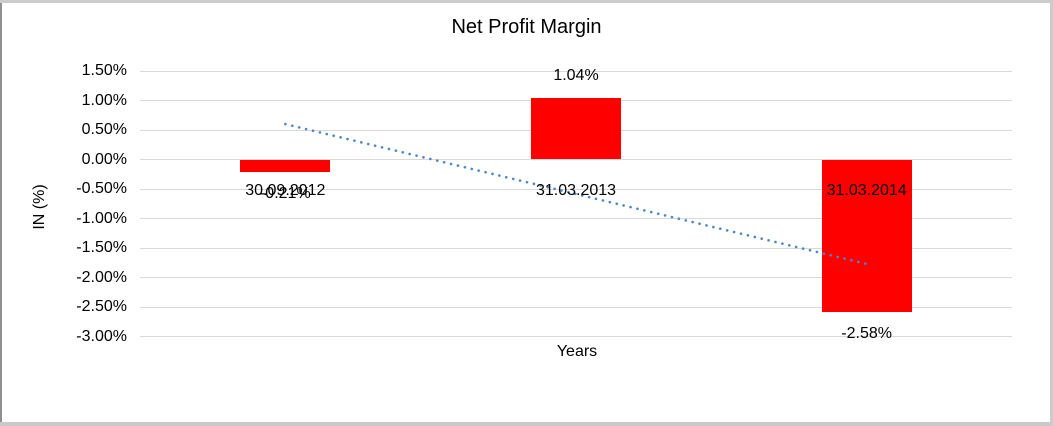  Describe the element at coordinates (576, 76) in the screenshot. I see `data-label: 1.04%` at that location.